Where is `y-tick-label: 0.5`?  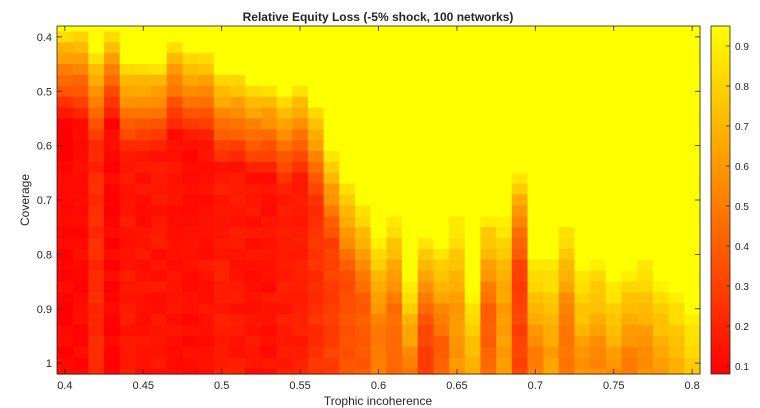
y-tick-label: 0.5 is located at coordinates (44, 92).